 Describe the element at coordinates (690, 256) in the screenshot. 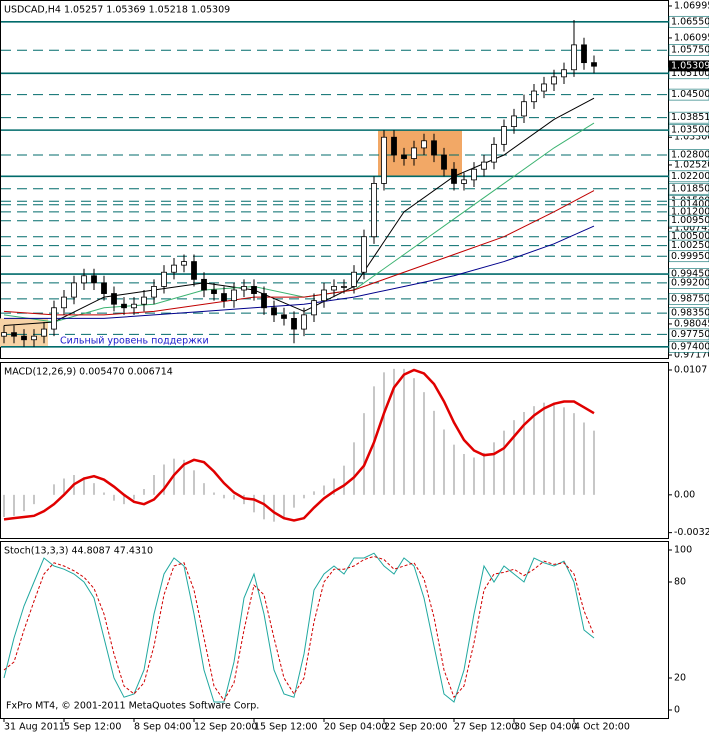

I see `level-label: 0.99950` at that location.